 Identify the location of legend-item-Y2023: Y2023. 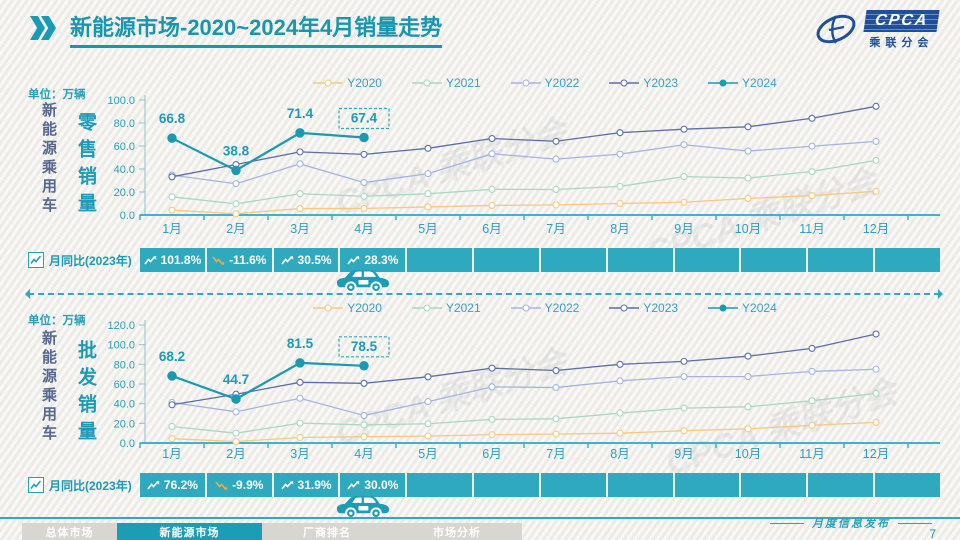
(643, 308).